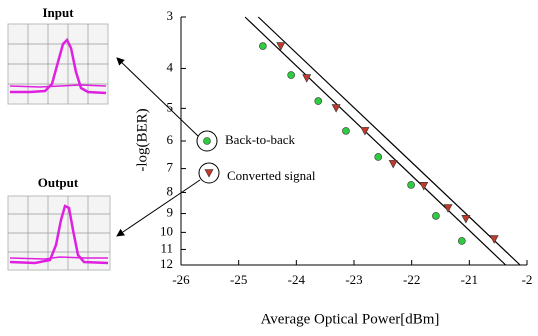 The image size is (538, 336). Describe the element at coordinates (350, 319) in the screenshot. I see `x-axis-label: Average Optical Power[dBm]` at that location.